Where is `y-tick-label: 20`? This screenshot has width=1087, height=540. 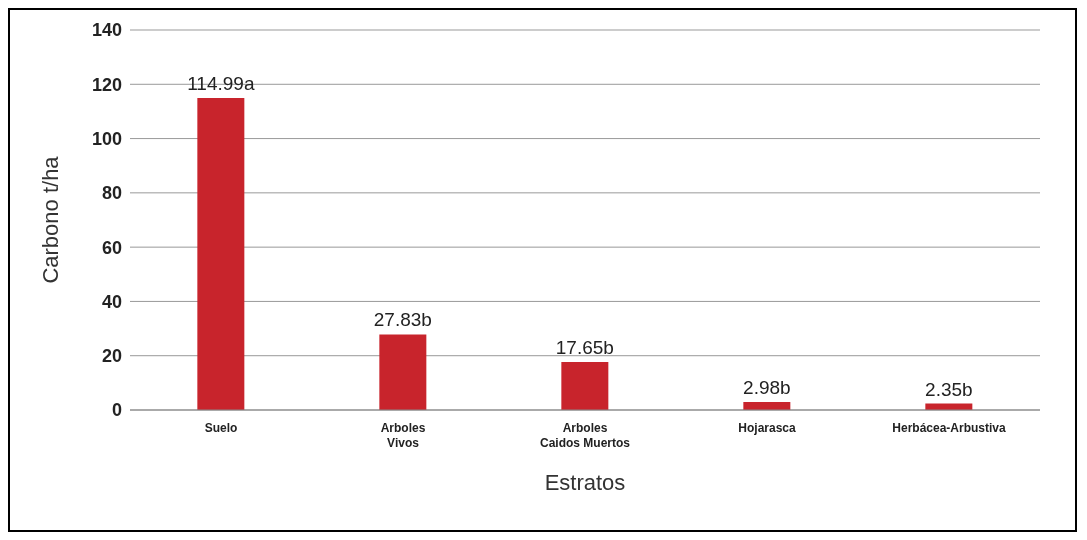
y-tick-label: 20 is located at coordinates (111, 356).